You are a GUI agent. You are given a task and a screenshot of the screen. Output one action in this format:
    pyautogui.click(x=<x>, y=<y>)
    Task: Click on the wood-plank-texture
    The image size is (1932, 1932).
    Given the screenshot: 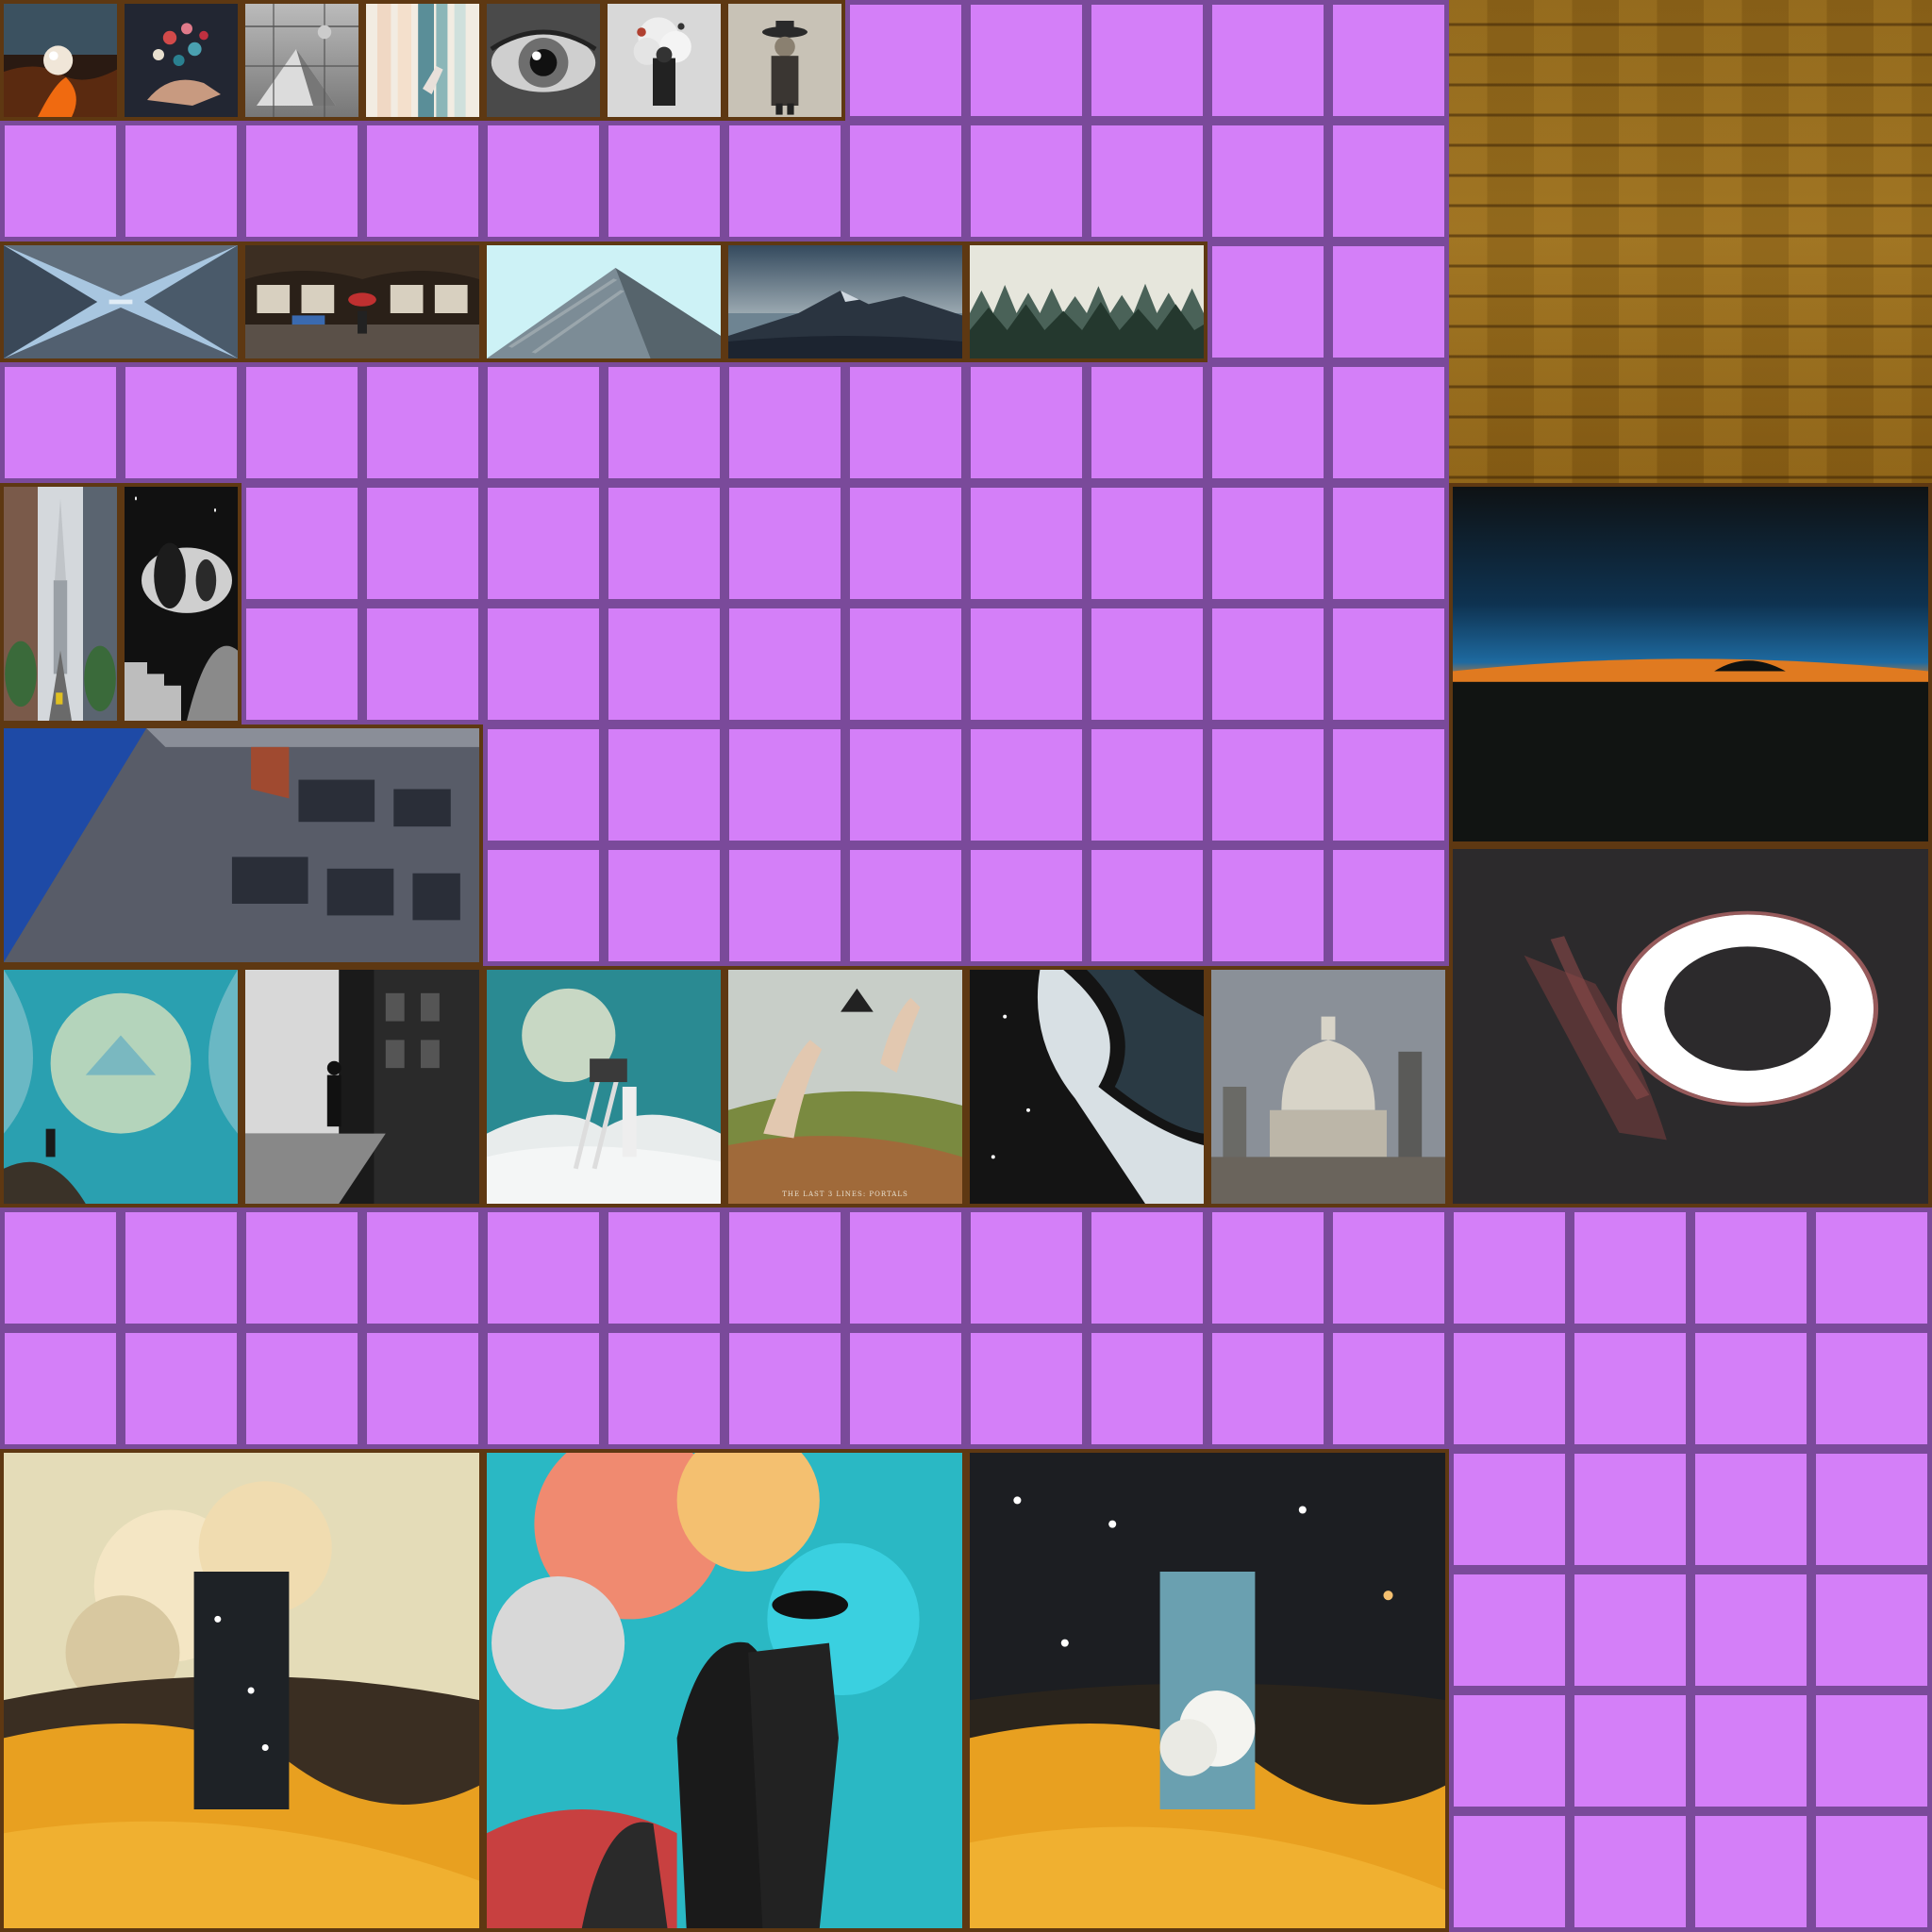 What is the action you would take?
    pyautogui.click(x=1691, y=241)
    